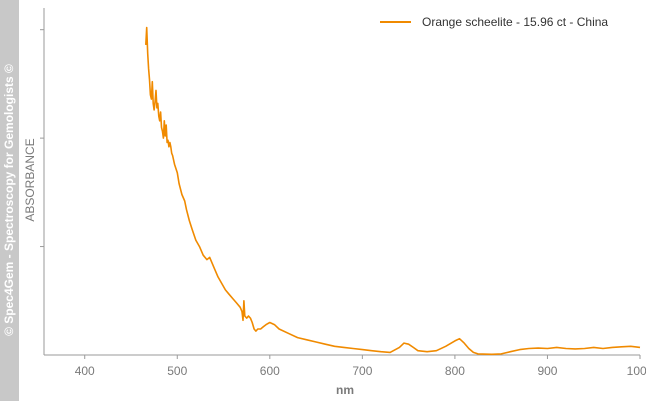 This screenshot has width=646, height=401. I want to click on x-tick-label-1: 500, so click(177, 371).